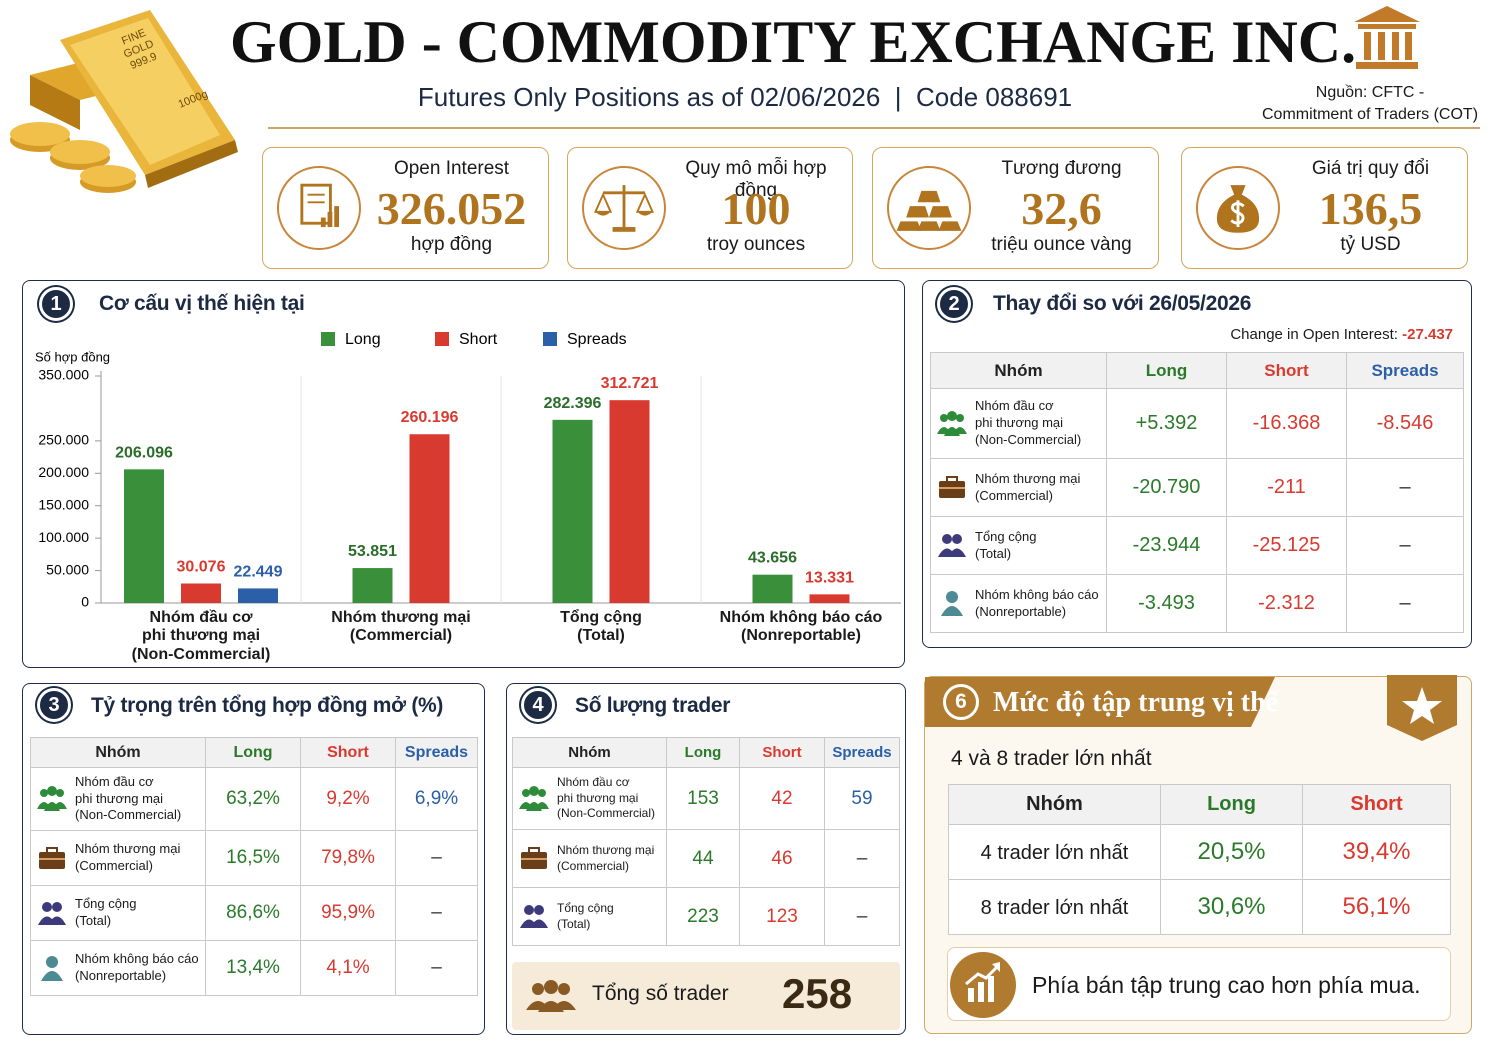 This screenshot has height=1055, width=1491. What do you see at coordinates (202, 303) in the screenshot?
I see `section-title: Cơ cấu vị thế hiện tại` at bounding box center [202, 303].